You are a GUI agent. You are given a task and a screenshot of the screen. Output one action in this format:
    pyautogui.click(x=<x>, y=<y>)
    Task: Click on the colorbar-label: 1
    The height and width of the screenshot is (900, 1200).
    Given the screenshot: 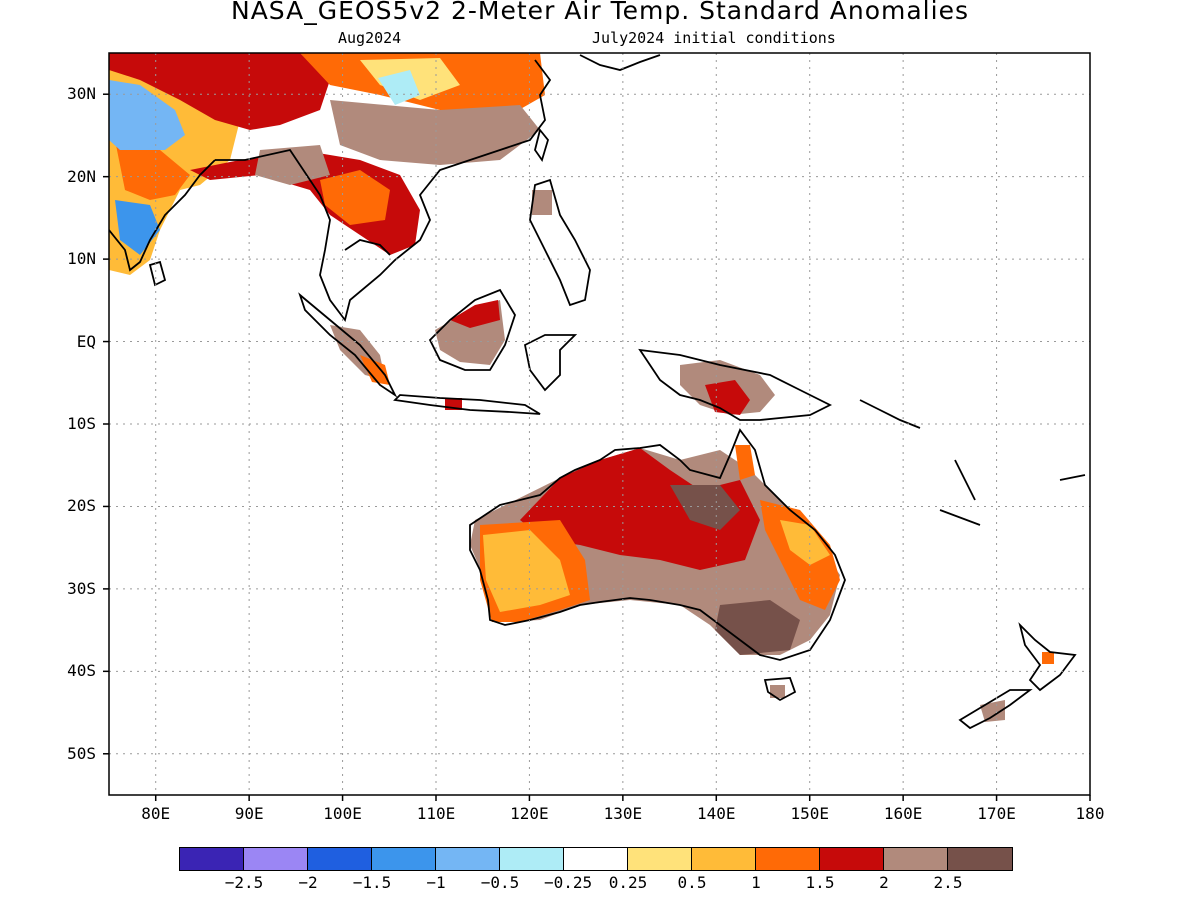 What is the action you would take?
    pyautogui.click(x=756, y=882)
    